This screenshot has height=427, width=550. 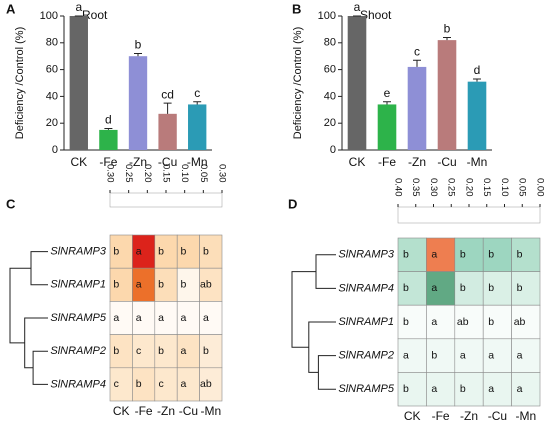 I want to click on bar-annotation: b, so click(x=138, y=45).